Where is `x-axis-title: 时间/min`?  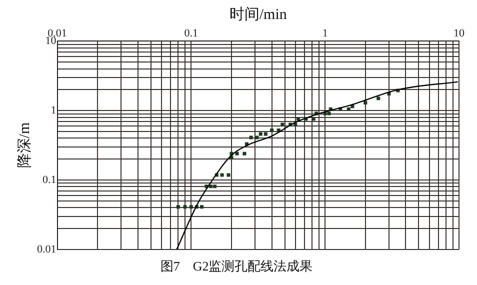 x-axis-title: 时间/min is located at coordinates (258, 14).